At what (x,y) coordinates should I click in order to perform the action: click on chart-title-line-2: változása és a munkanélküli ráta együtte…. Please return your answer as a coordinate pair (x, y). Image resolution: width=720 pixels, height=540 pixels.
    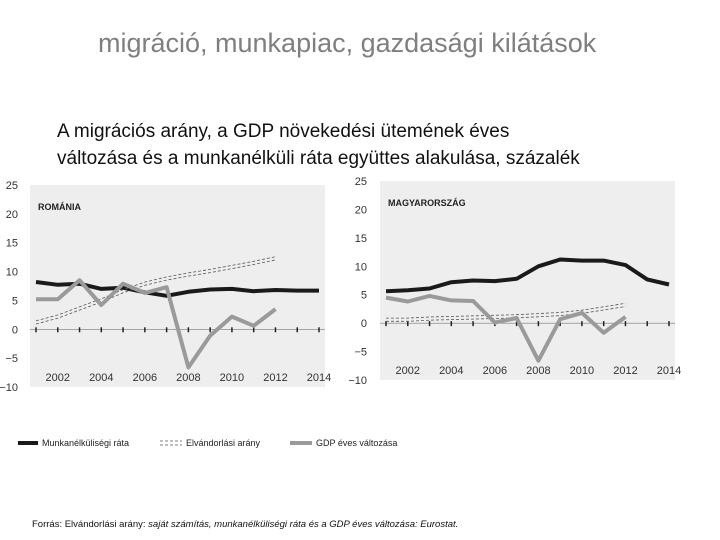
    Looking at the image, I should click on (318, 158).